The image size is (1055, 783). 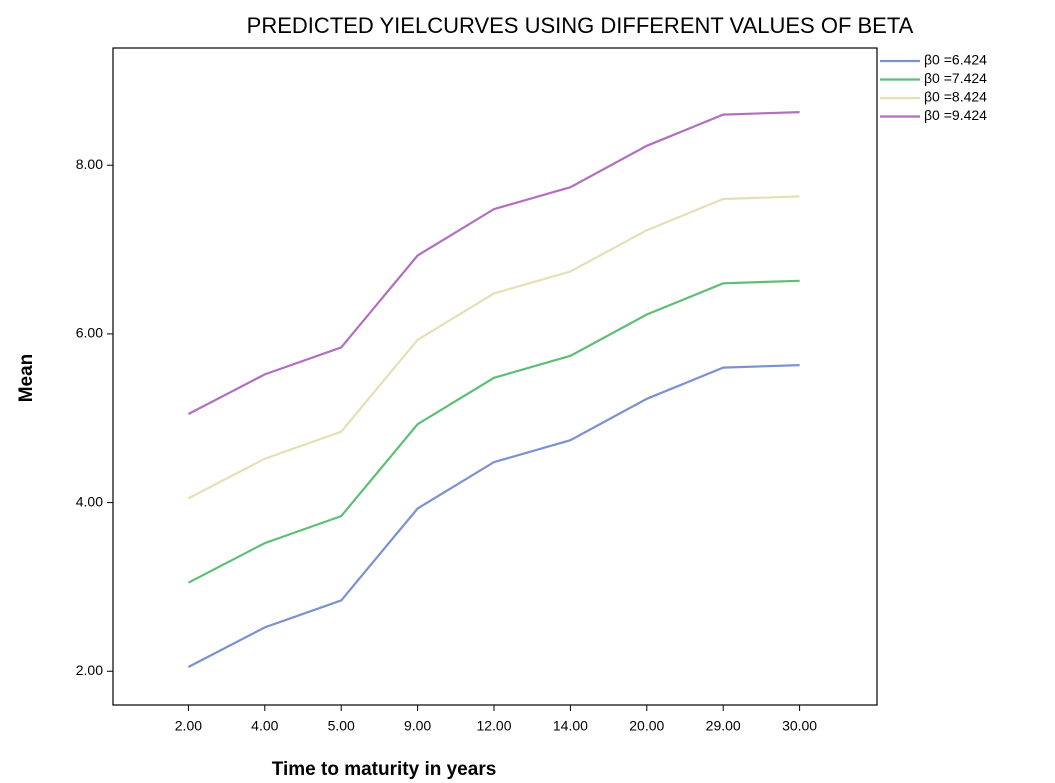 I want to click on legend-label: β0 =6.424, so click(x=955, y=60).